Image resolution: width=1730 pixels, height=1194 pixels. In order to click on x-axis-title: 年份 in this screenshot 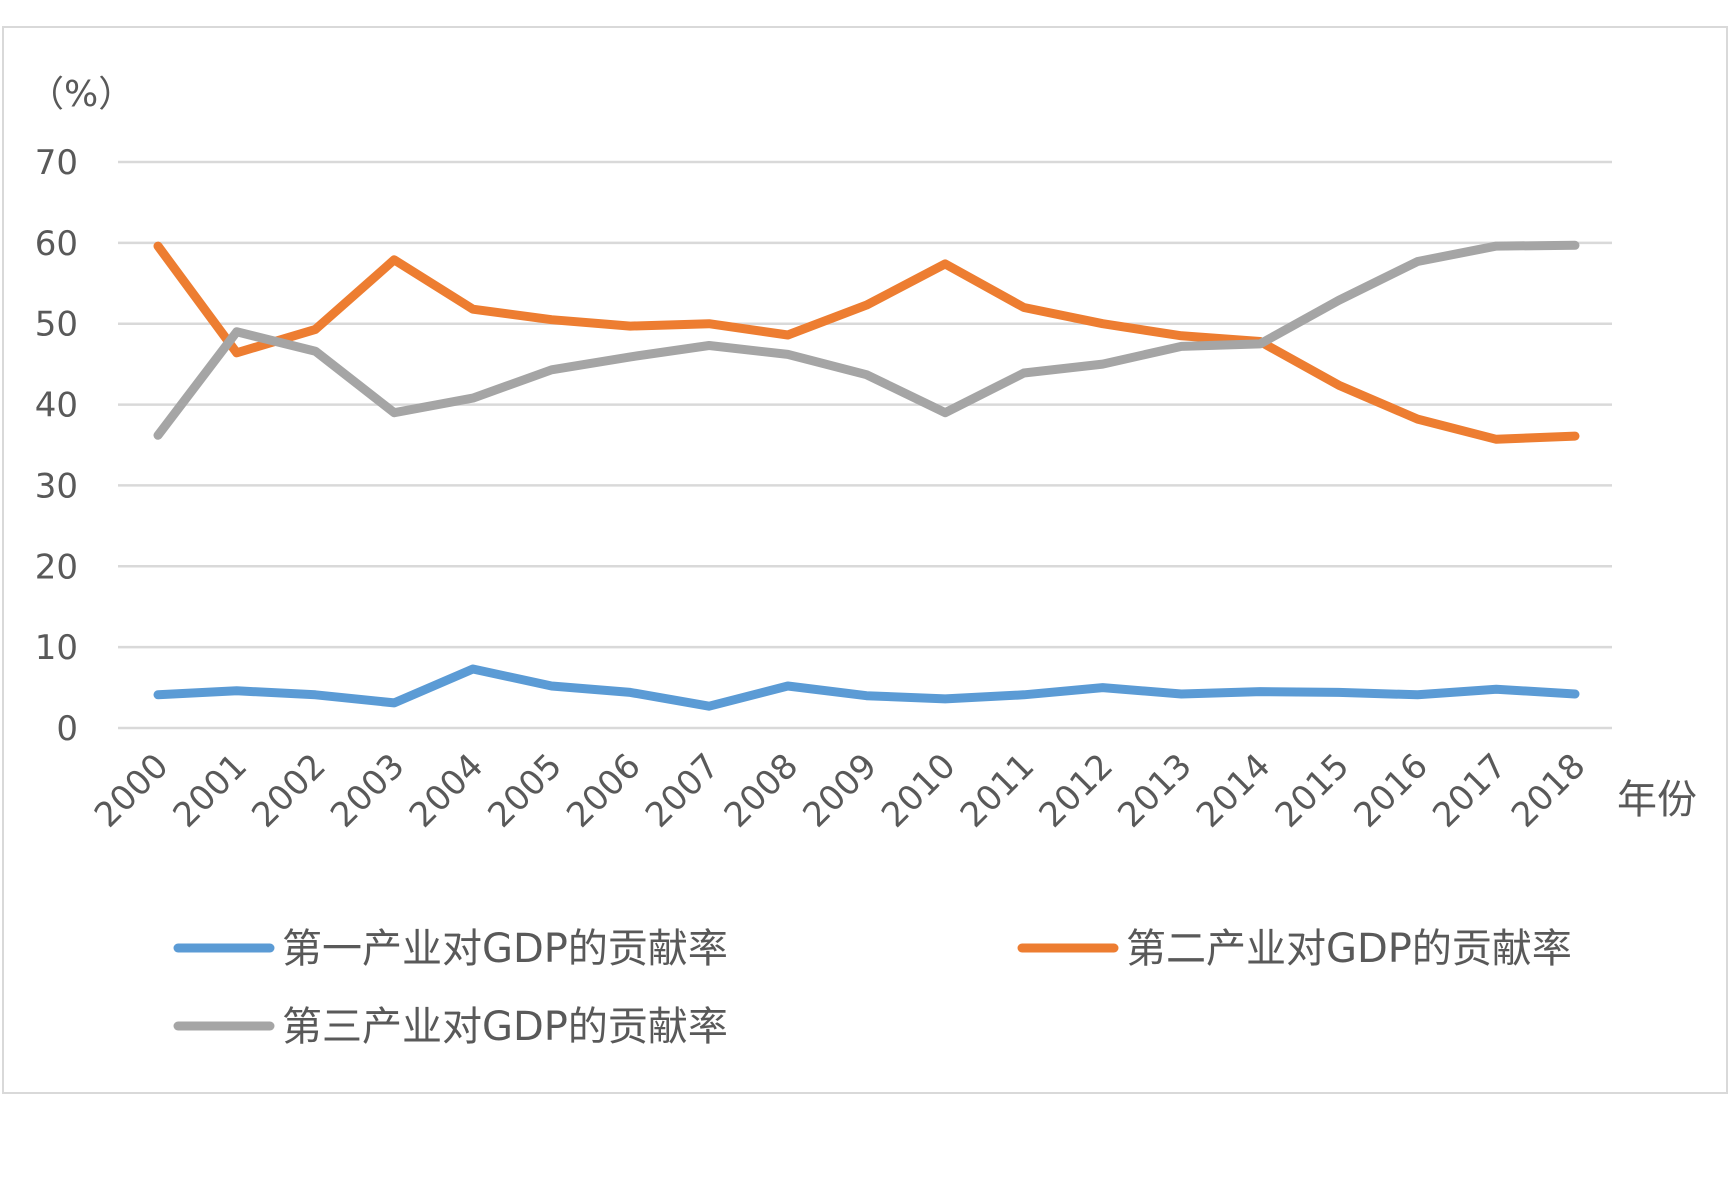, I will do `click(1657, 800)`.